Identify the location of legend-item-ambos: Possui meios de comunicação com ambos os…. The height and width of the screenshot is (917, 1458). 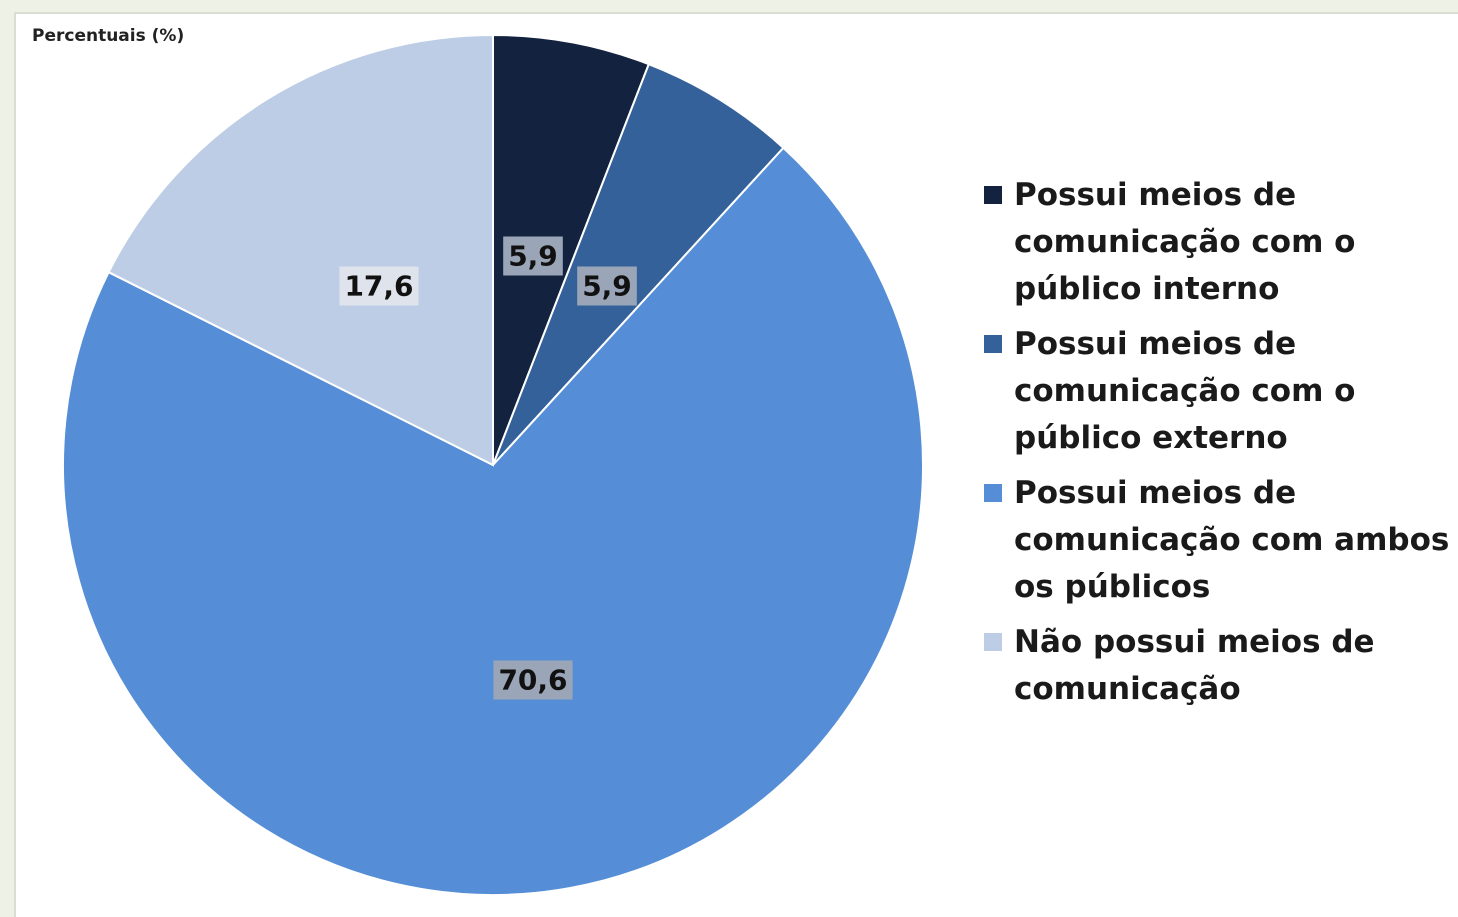
(1221, 540).